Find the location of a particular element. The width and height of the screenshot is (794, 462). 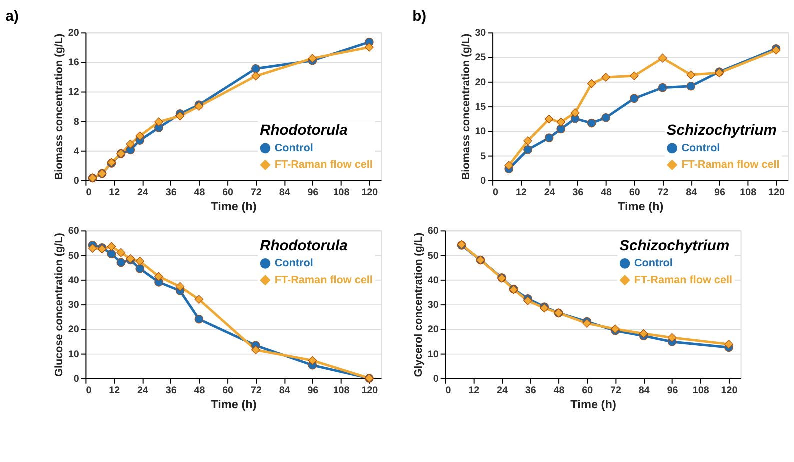

text: Control is located at coordinates (294, 264).